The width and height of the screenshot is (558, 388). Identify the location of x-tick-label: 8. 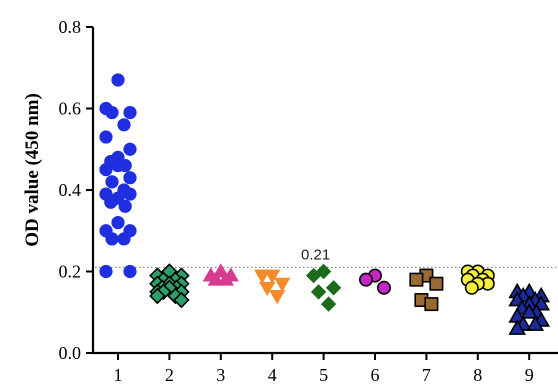
(477, 375).